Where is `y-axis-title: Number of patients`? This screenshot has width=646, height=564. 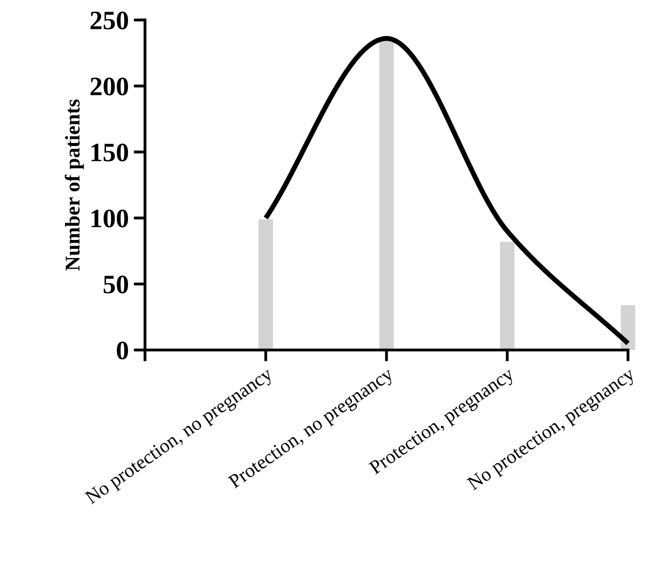
y-axis-title: Number of patients is located at coordinates (74, 185).